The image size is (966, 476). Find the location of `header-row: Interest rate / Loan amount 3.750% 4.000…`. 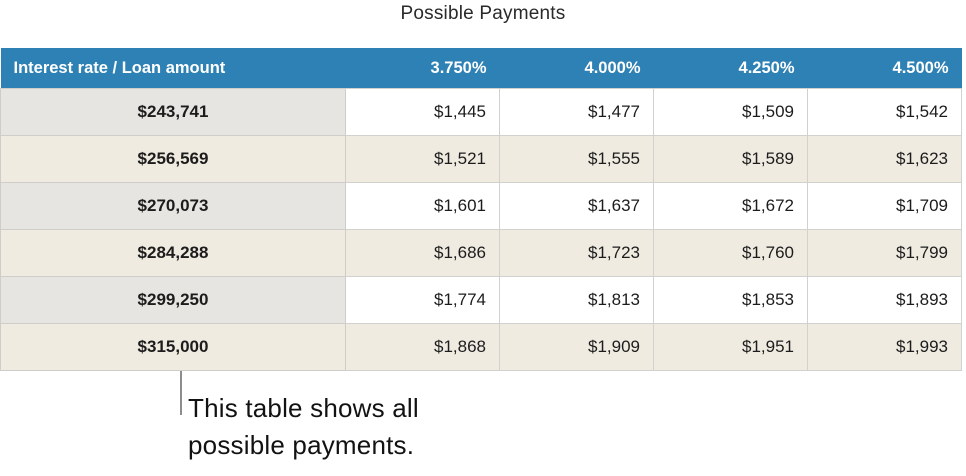

header-row: Interest rate / Loan amount 3.750% 4.000… is located at coordinates (481, 68).